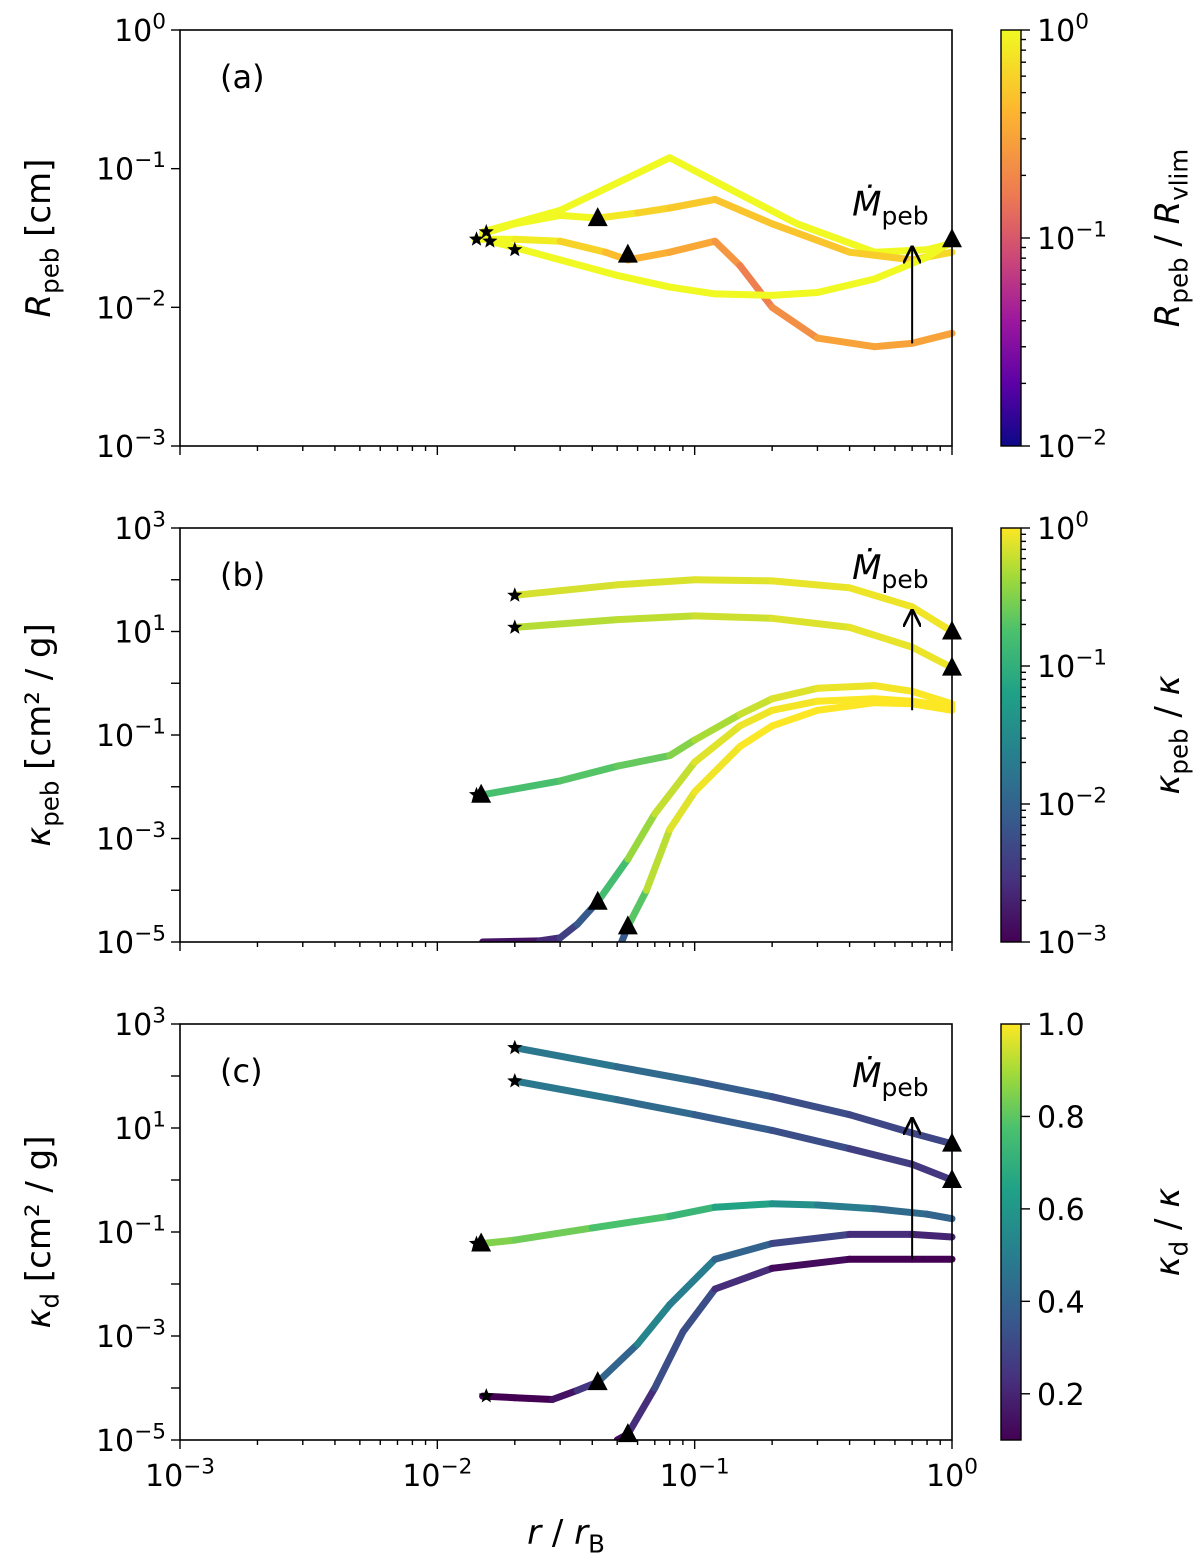 Image resolution: width=1200 pixels, height=1562 pixels. I want to click on y-tick-label: 10⁻³, so click(131, 1335).